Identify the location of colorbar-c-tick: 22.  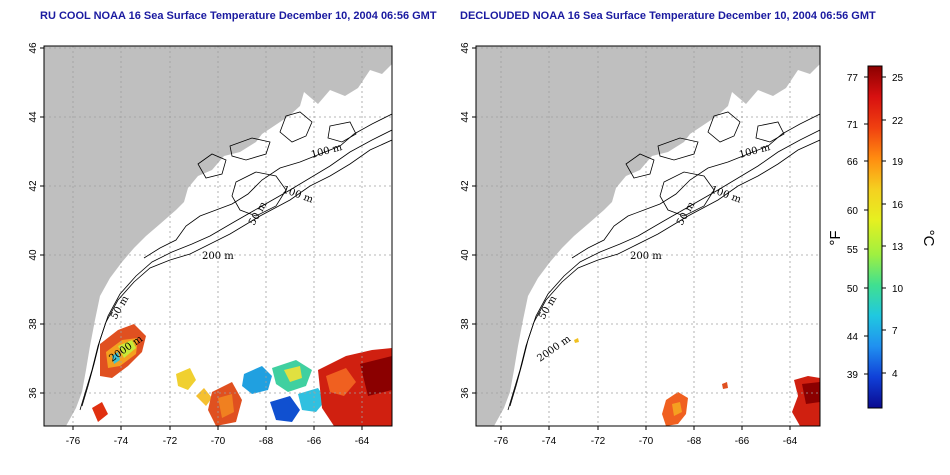
(898, 121).